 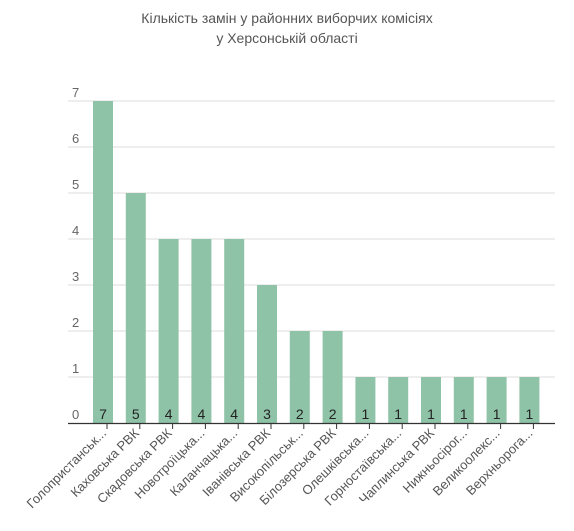 I want to click on y-tick-label: 0, so click(x=75, y=414).